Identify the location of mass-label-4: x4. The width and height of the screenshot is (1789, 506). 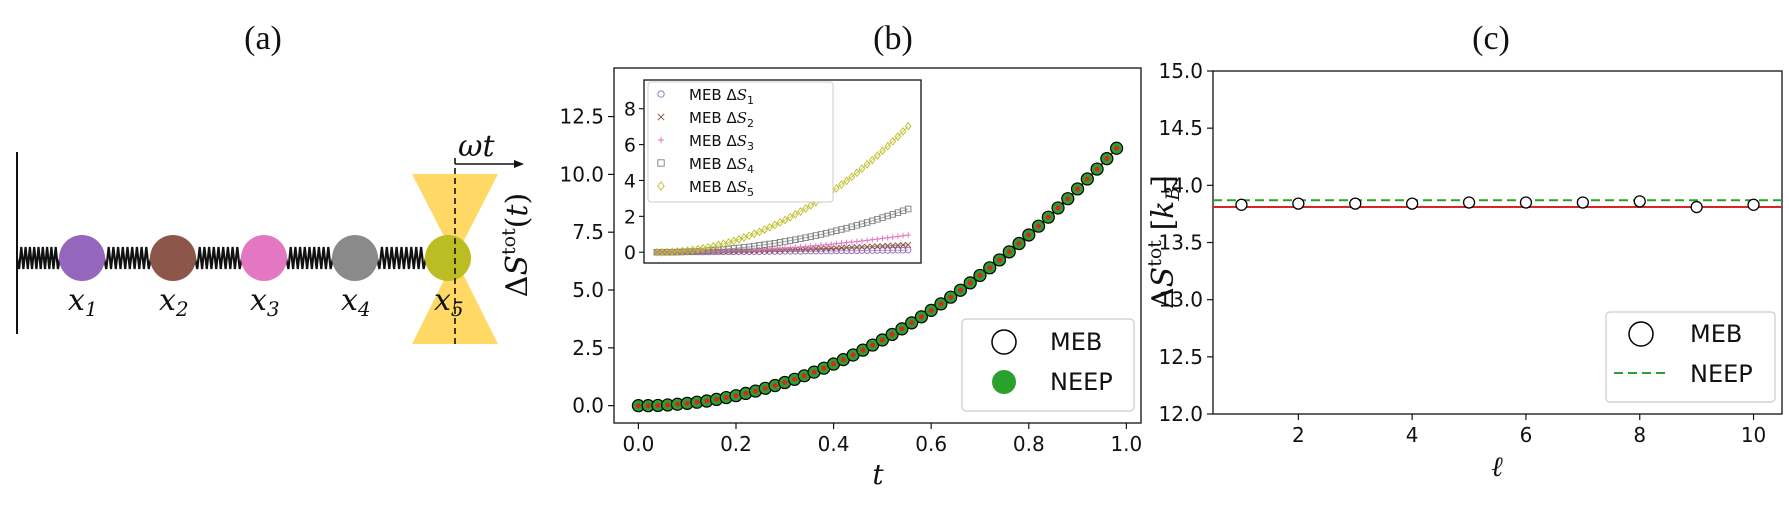
(356, 302).